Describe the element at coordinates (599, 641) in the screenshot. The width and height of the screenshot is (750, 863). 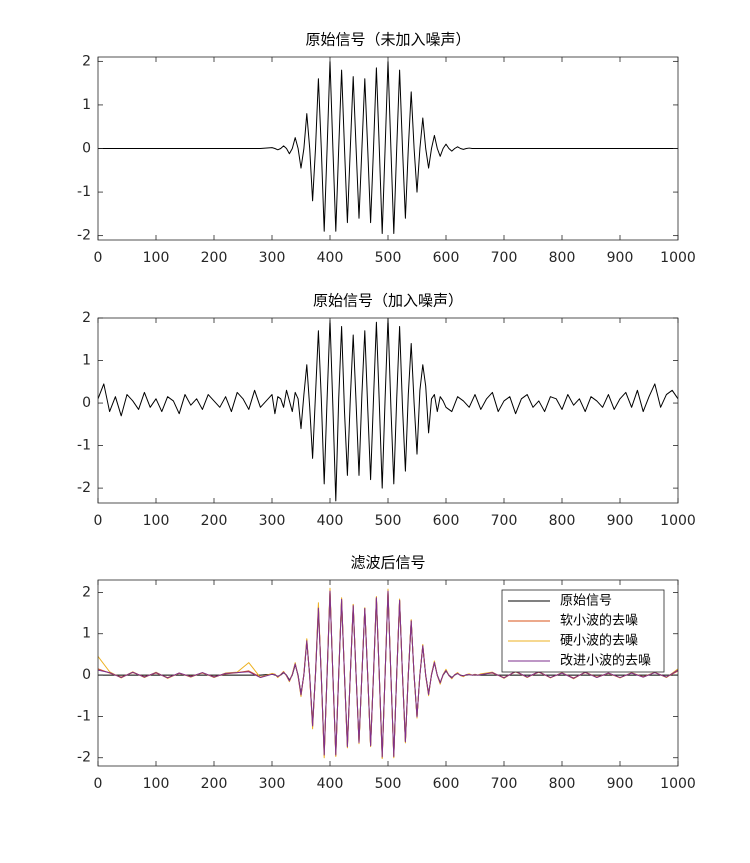
I see `legend-label: 硬小波的去噪` at that location.